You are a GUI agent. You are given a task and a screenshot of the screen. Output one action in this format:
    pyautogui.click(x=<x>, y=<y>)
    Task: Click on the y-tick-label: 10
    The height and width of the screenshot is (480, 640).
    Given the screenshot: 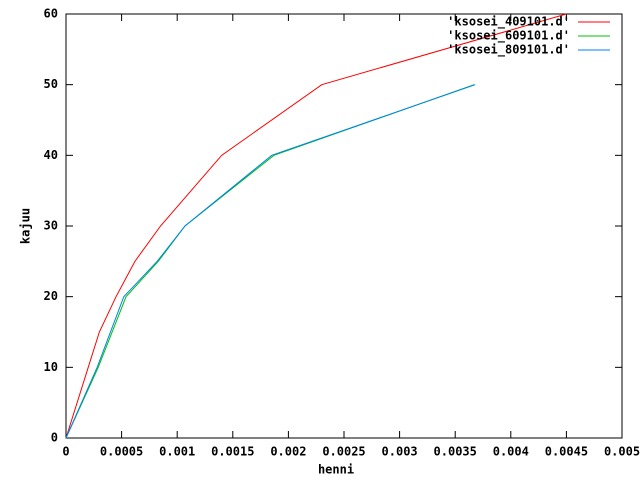 What is the action you would take?
    pyautogui.click(x=51, y=367)
    